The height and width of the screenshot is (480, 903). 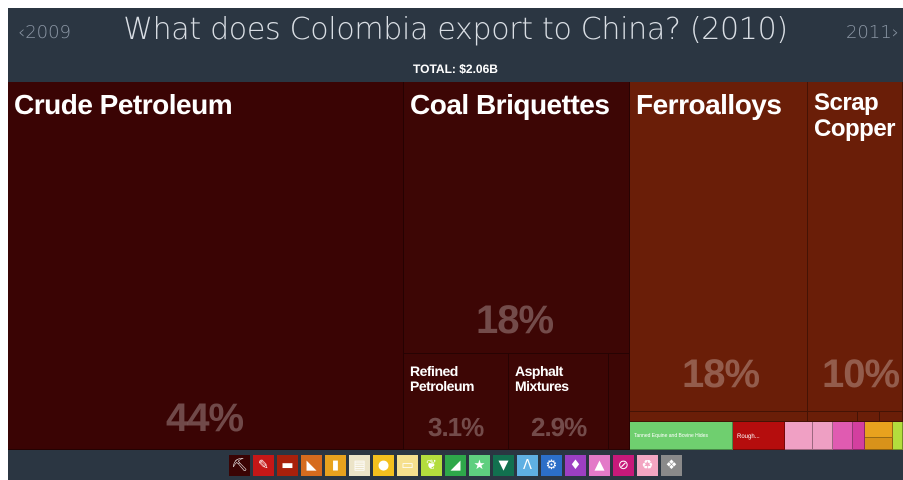 What do you see at coordinates (239, 465) in the screenshot?
I see `pickaxe-icon: ⛏` at bounding box center [239, 465].